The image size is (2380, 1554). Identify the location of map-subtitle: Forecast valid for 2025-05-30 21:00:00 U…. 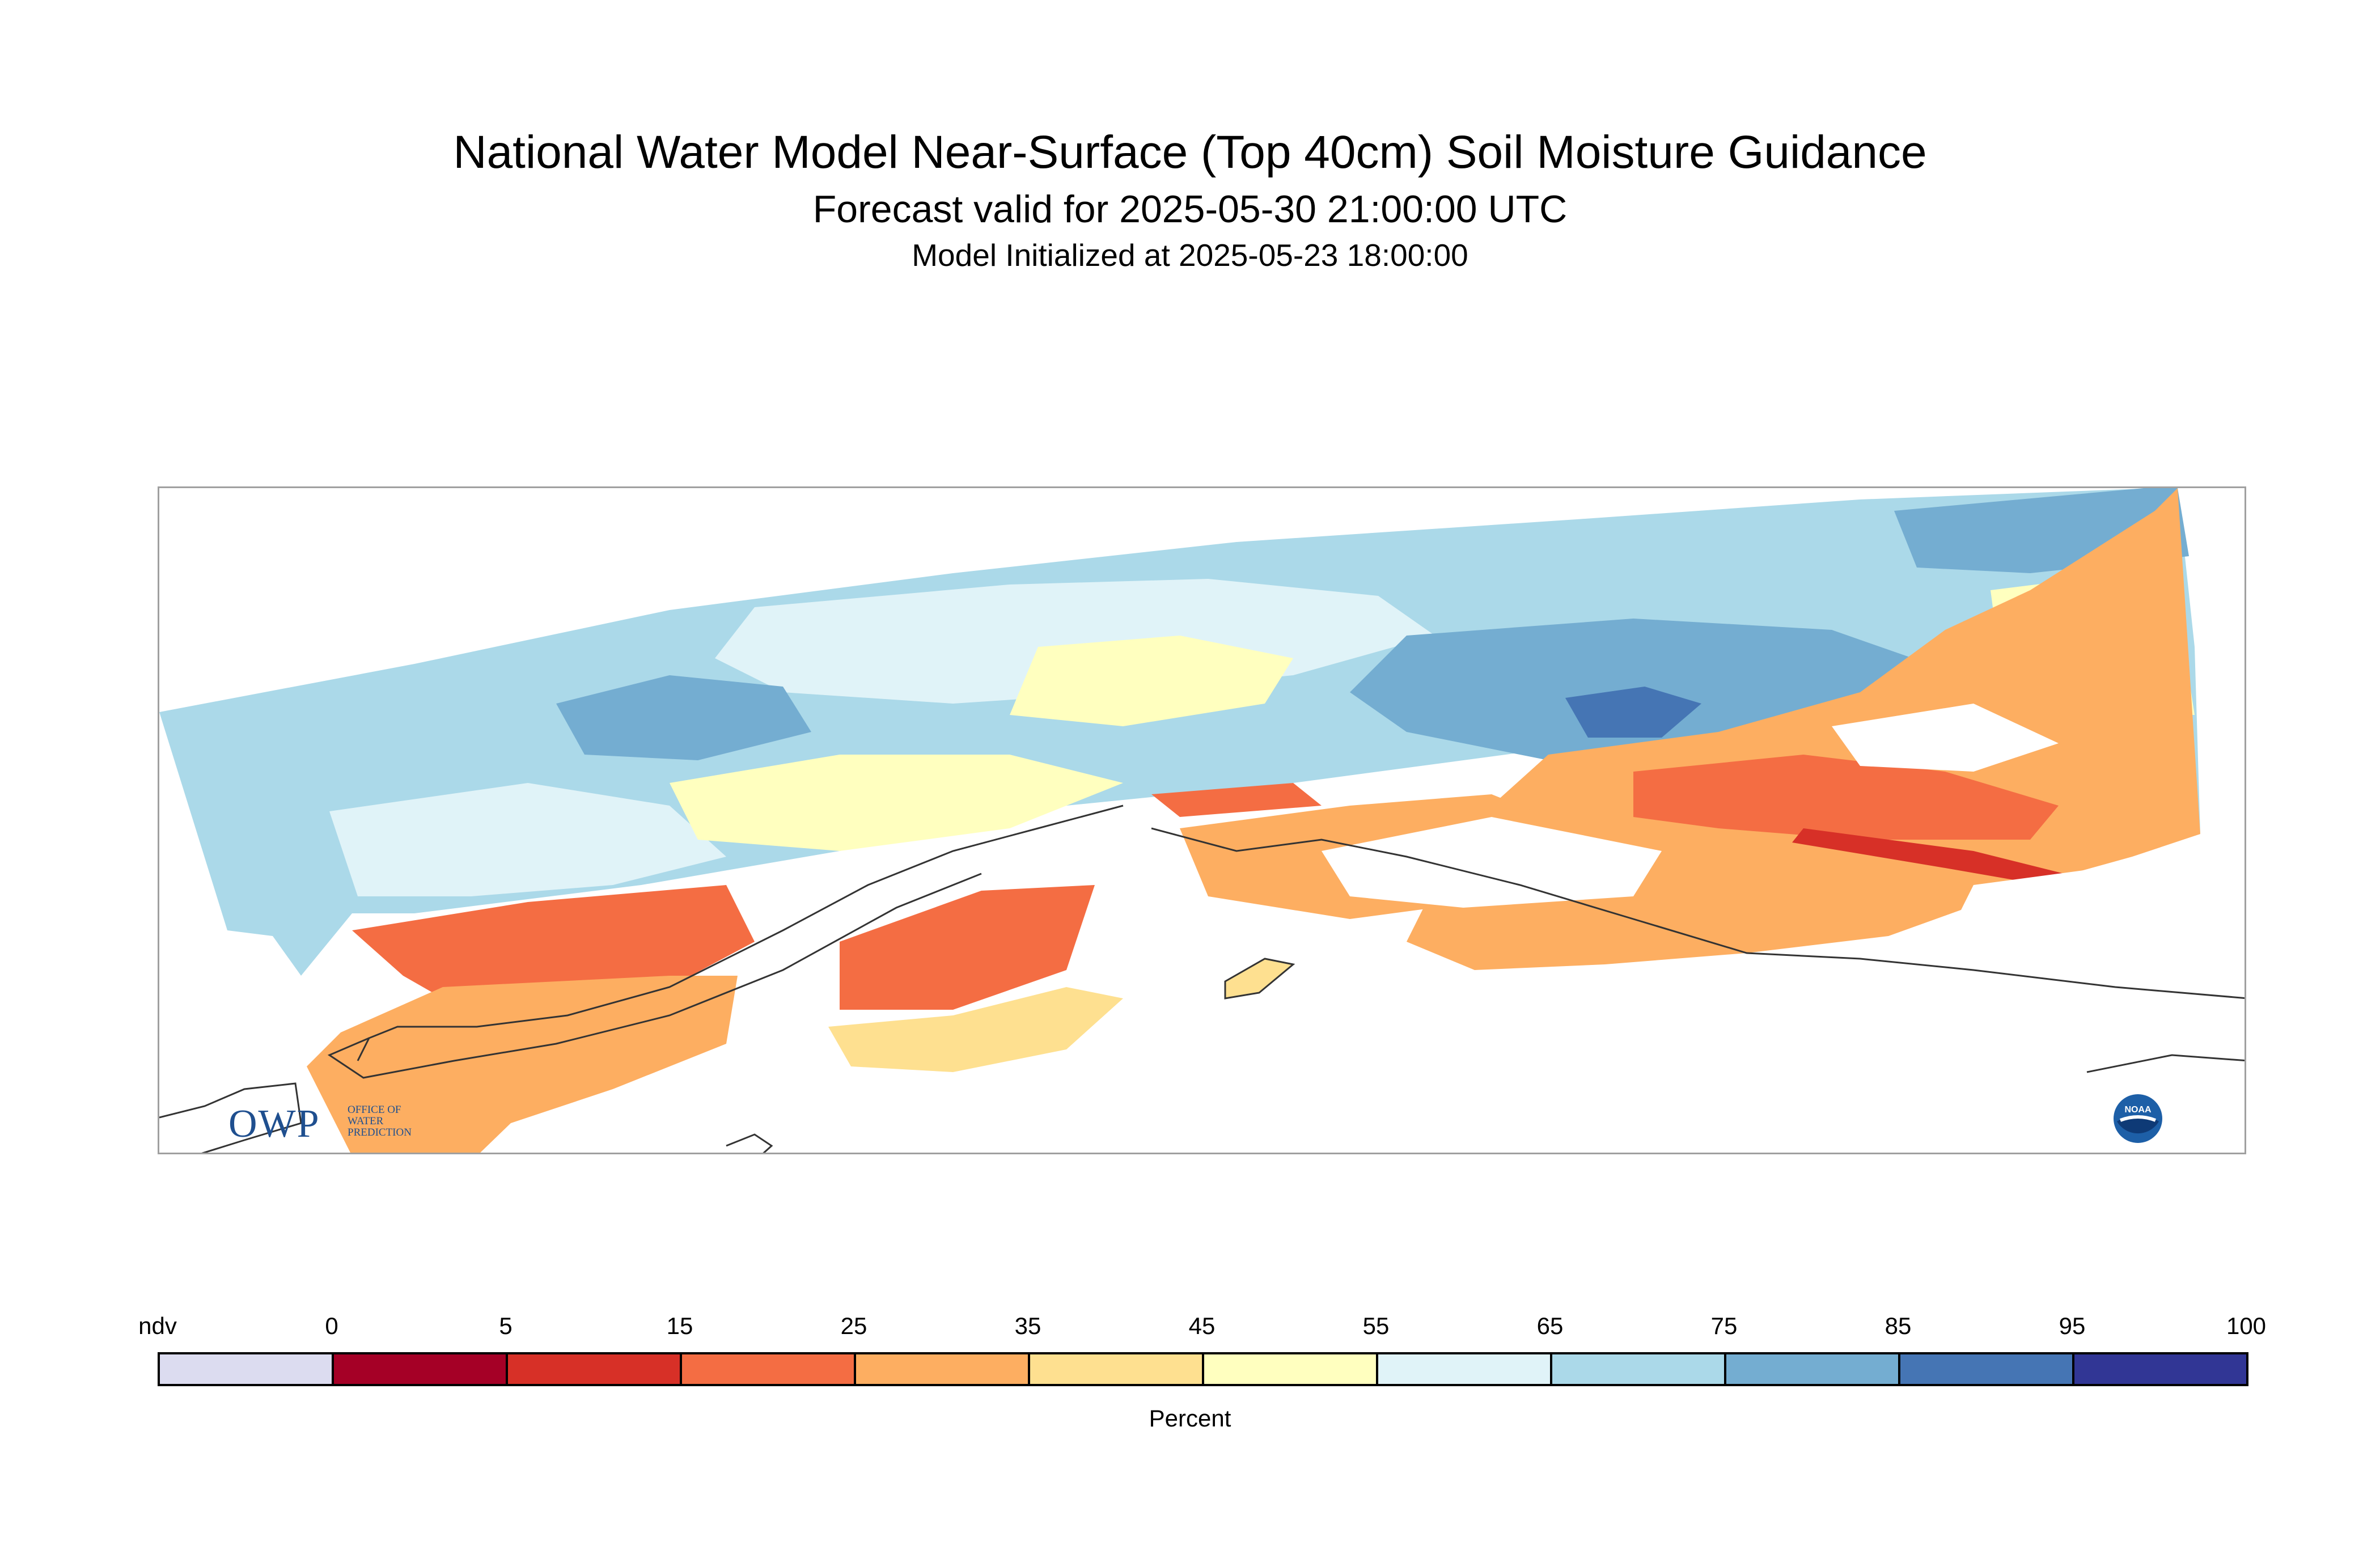
(1190, 209).